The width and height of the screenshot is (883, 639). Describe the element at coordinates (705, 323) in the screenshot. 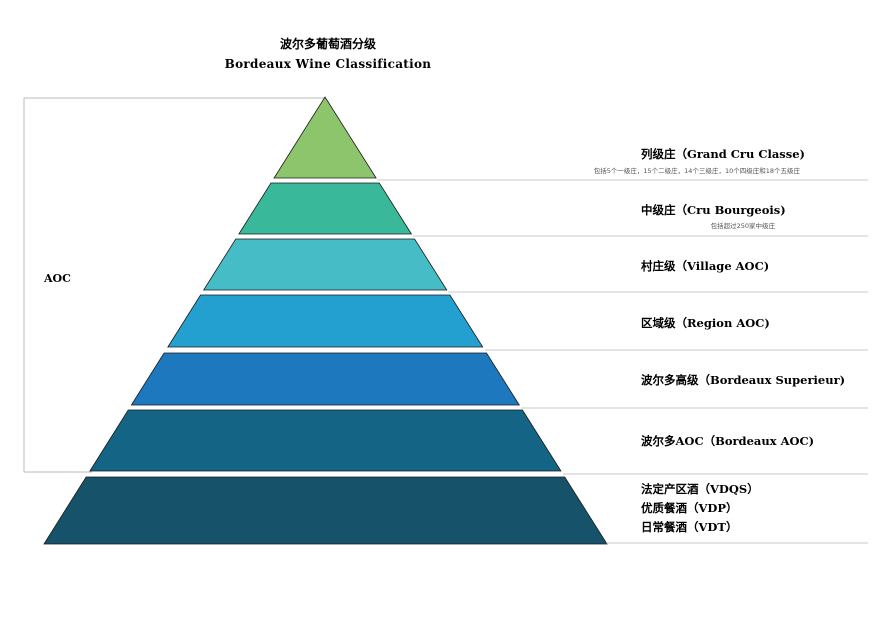

I see `tier-label: 区域级（Region AOC)` at that location.